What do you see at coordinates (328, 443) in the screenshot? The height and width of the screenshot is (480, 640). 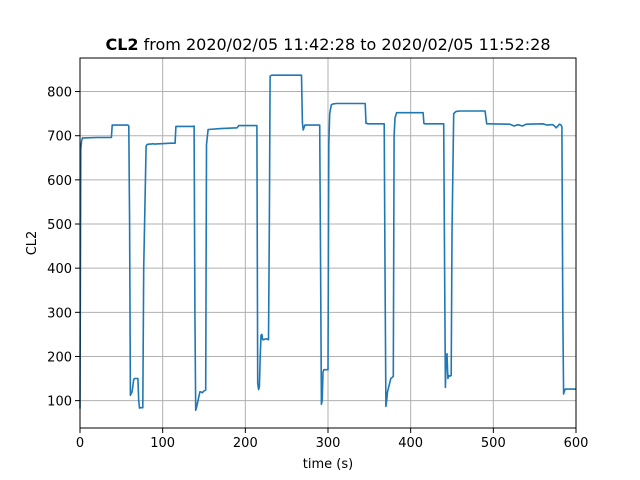 I see `x-tick-label: 300` at bounding box center [328, 443].